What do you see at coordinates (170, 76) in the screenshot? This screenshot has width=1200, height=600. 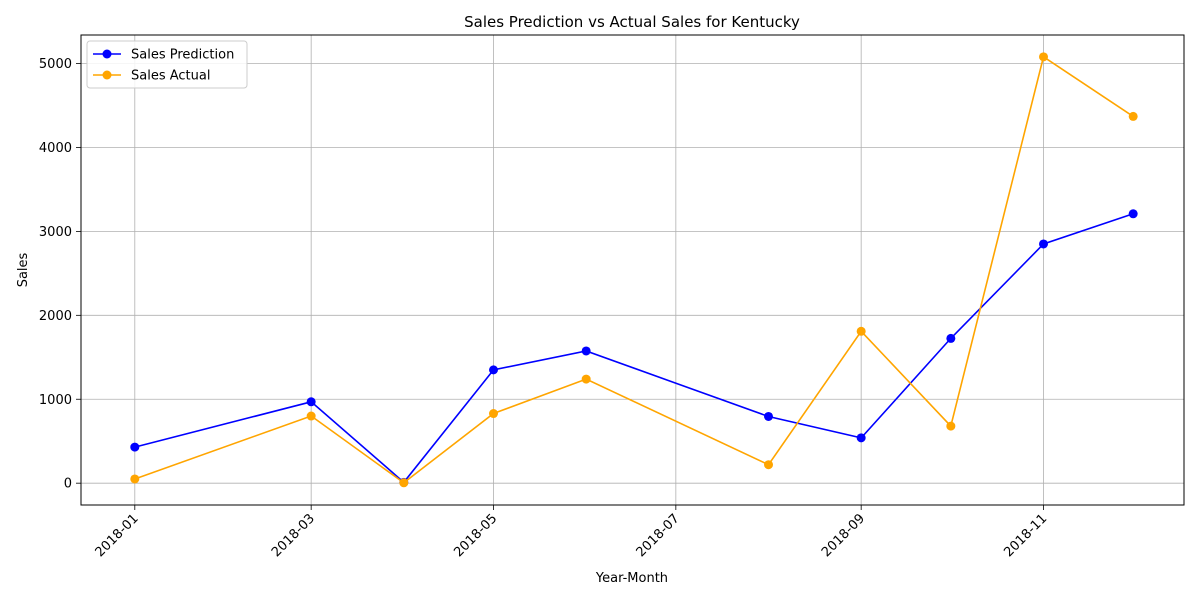 I see `legend-label-sales-actual: Sales Actual` at bounding box center [170, 76].